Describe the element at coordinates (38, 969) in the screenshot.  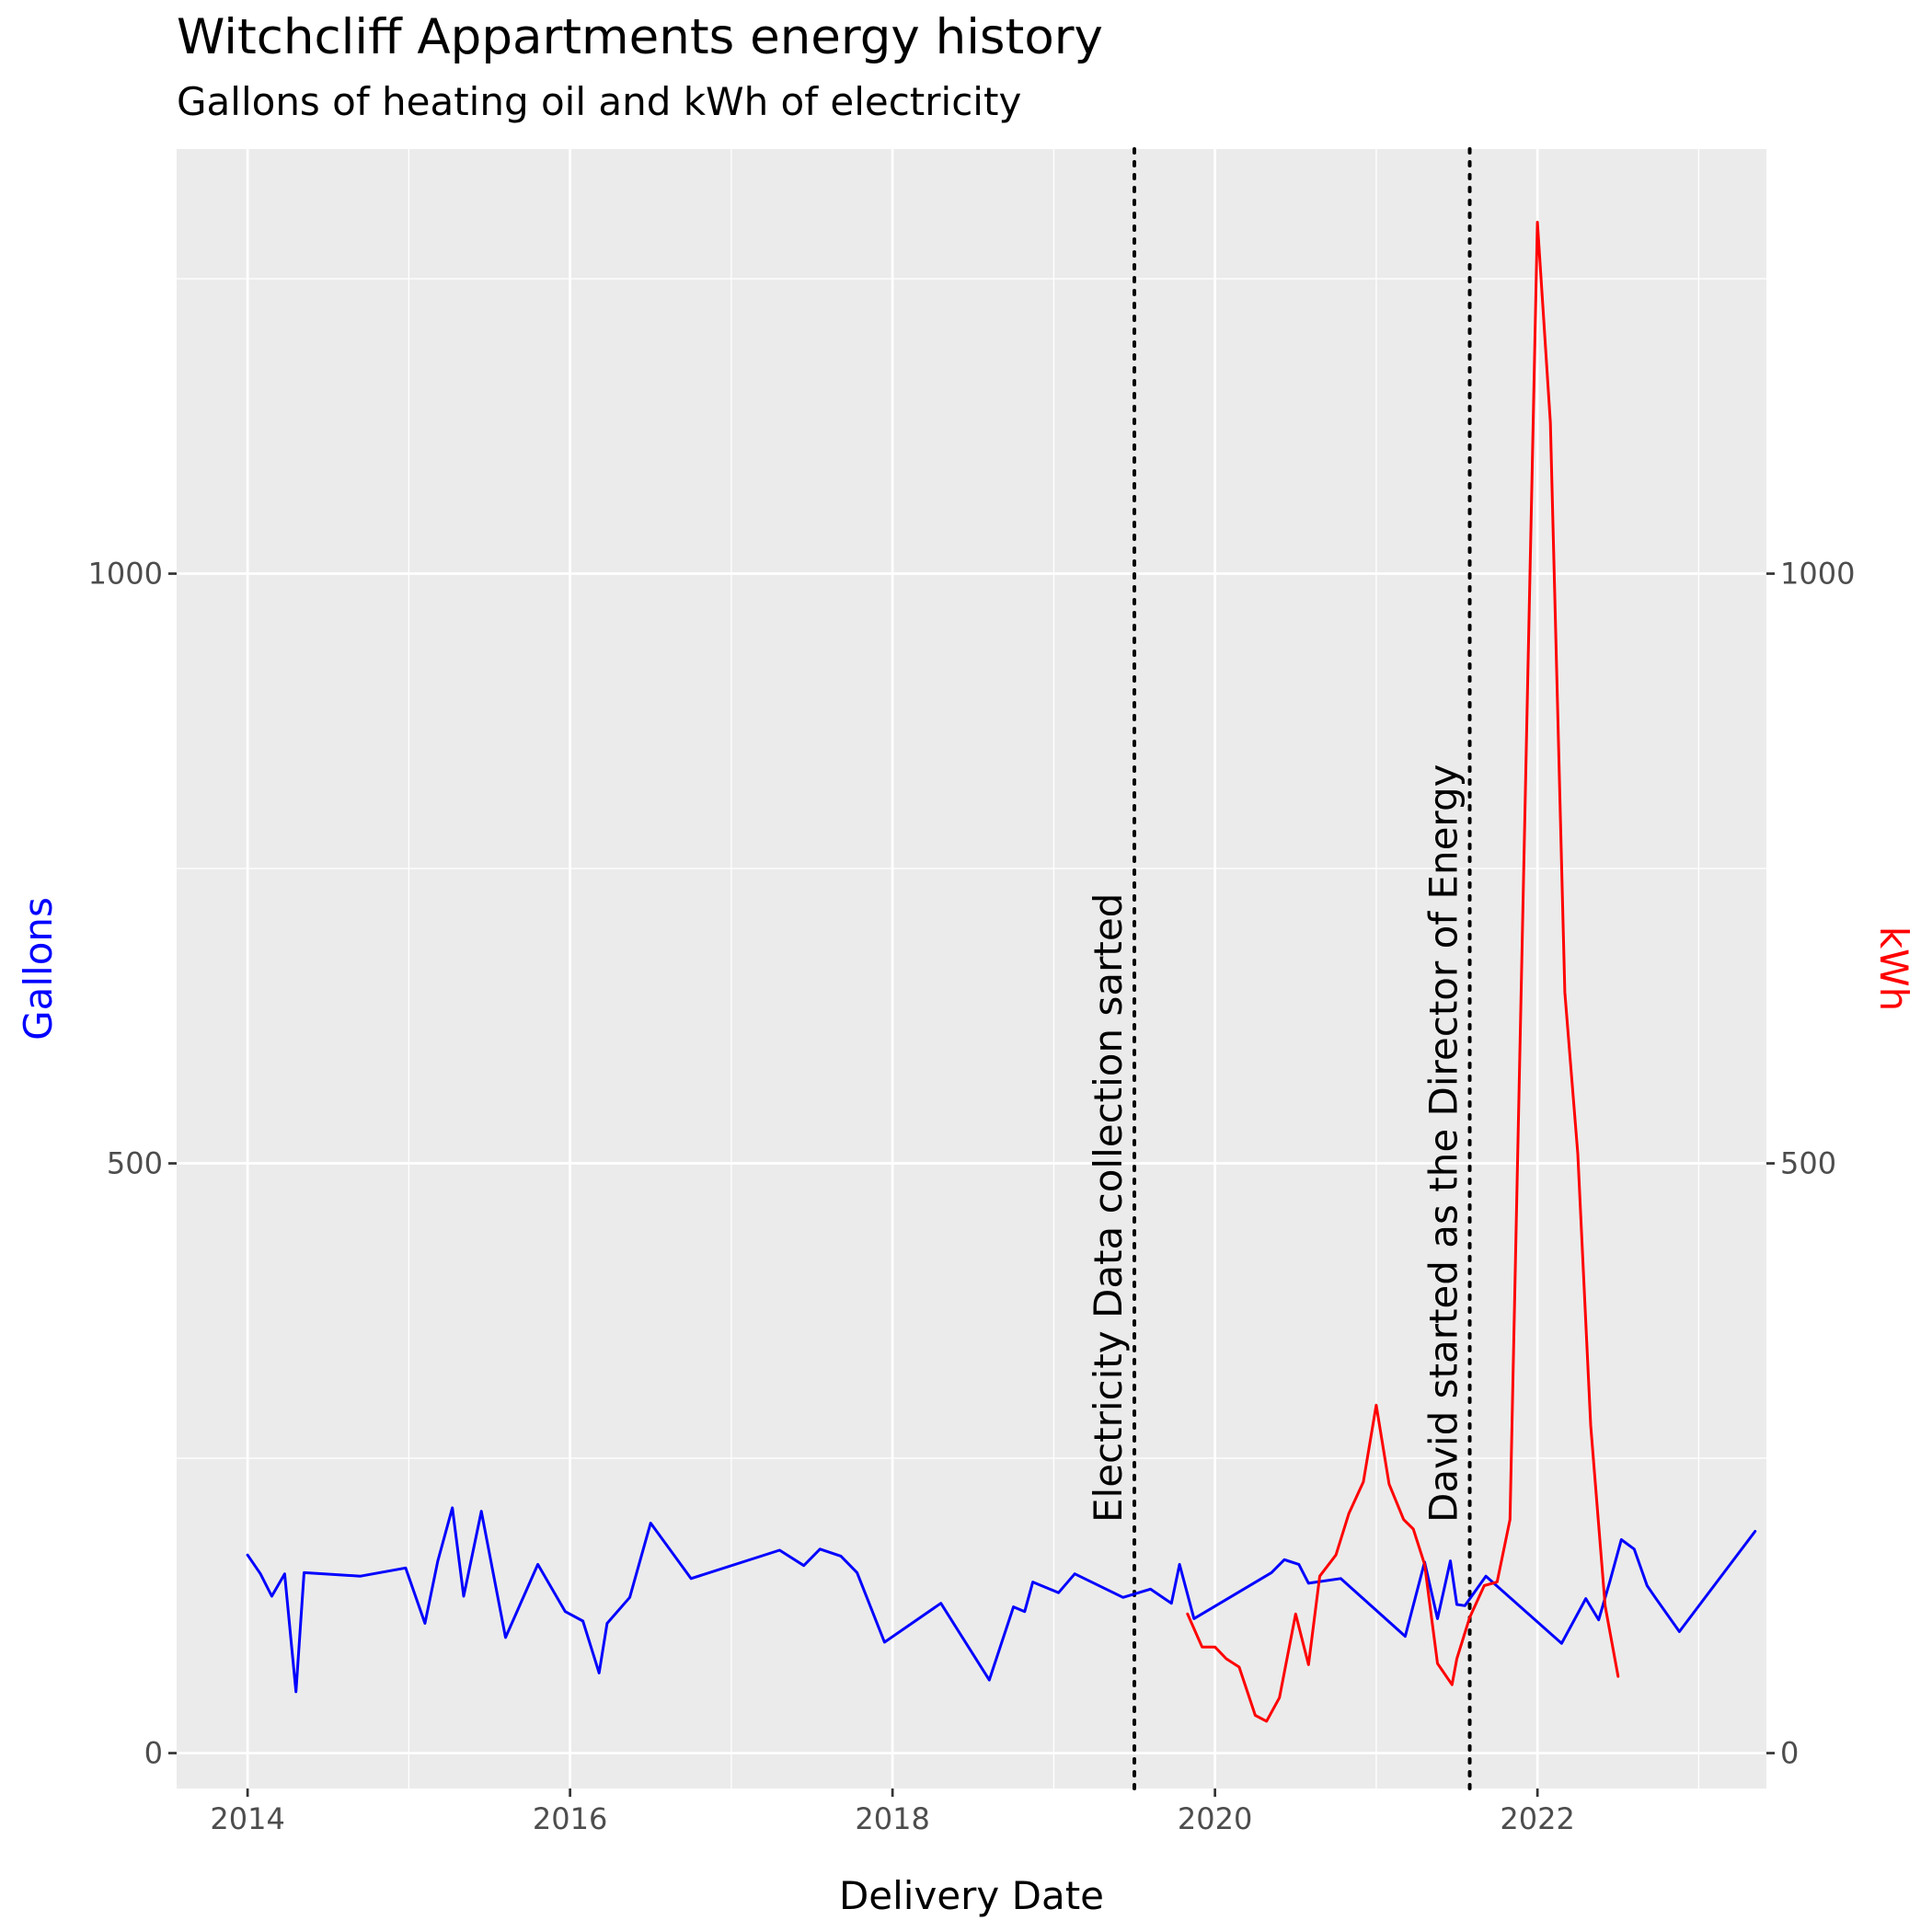
I see `y-axis-title-left: Gallons` at that location.